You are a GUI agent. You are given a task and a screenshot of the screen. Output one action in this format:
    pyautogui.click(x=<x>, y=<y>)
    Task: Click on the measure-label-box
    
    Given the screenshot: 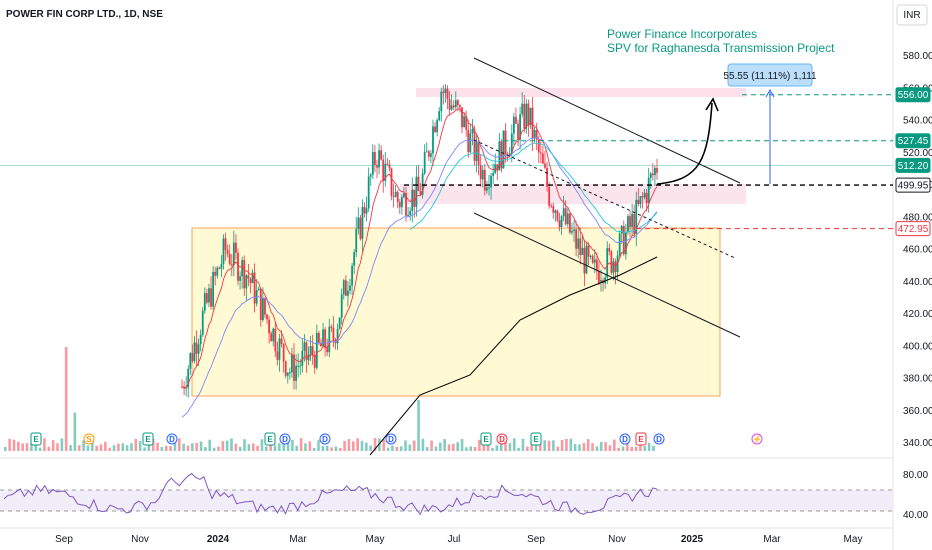 What is the action you would take?
    pyautogui.click(x=770, y=75)
    